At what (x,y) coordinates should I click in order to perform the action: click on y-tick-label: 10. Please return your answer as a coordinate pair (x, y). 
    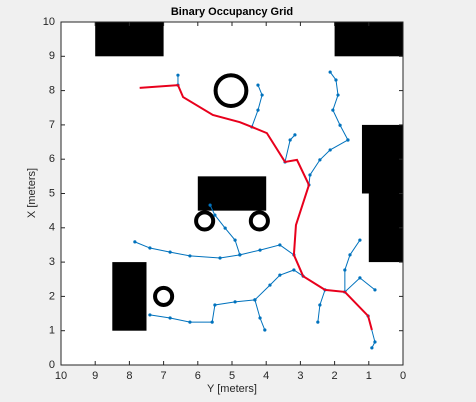
    Looking at the image, I should click on (49, 22).